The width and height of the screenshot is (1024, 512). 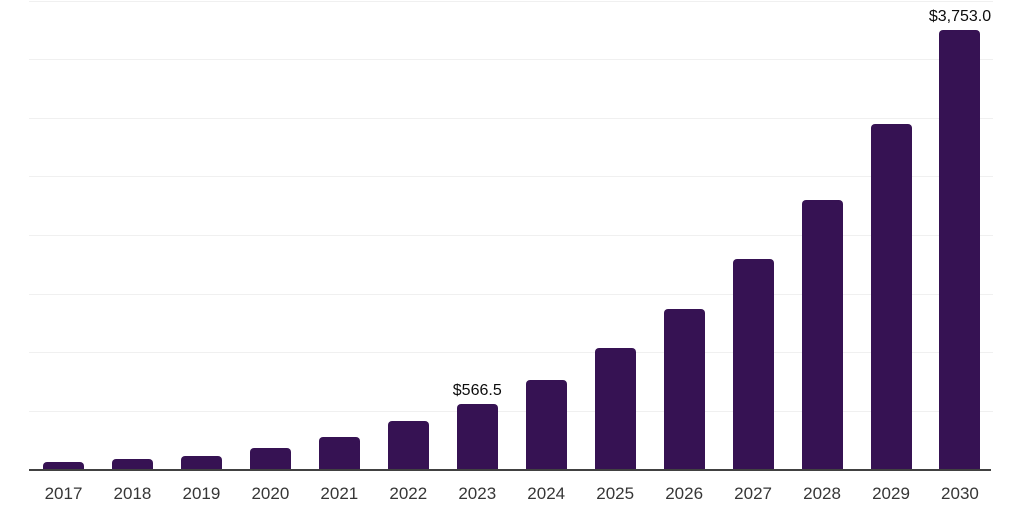 What do you see at coordinates (546, 493) in the screenshot?
I see `x-tick-2024: 2024` at bounding box center [546, 493].